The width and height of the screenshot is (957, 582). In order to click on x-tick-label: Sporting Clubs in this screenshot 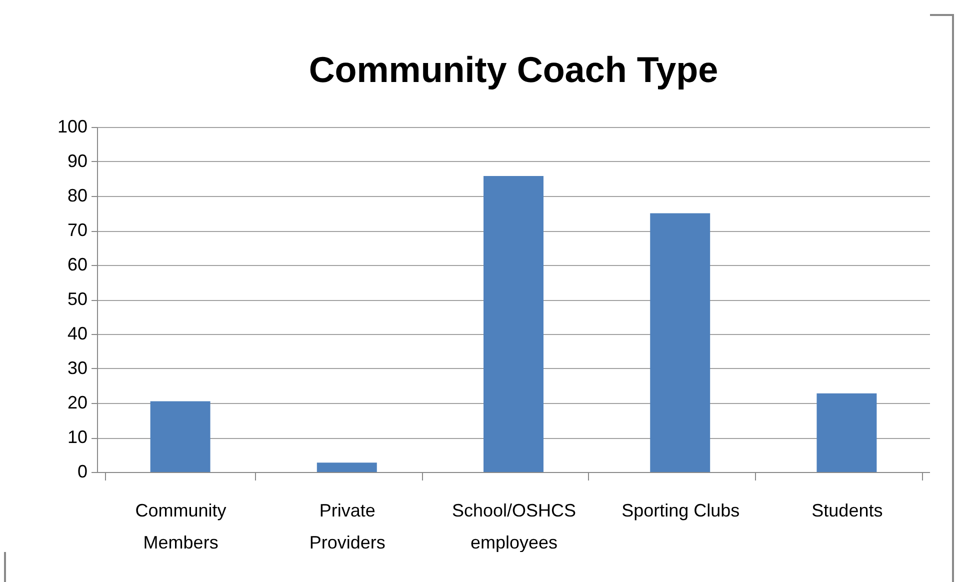, I will do `click(681, 510)`.